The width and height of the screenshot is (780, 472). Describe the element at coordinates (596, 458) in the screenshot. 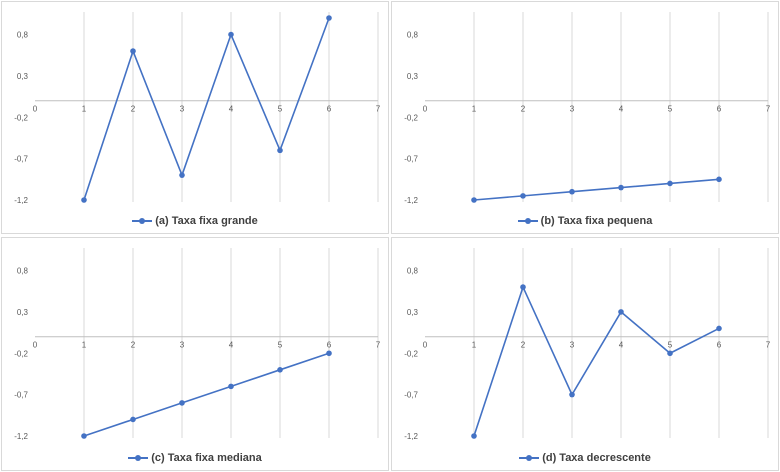

I see `legend-label: (d) Taxa decrescente` at that location.